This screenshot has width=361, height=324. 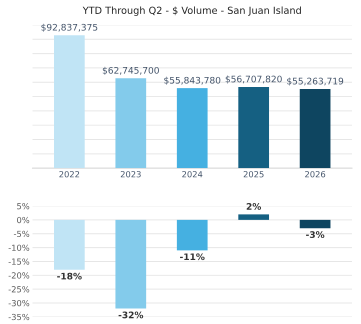 What do you see at coordinates (69, 174) in the screenshot?
I see `x-tick-label: 2022` at bounding box center [69, 174].